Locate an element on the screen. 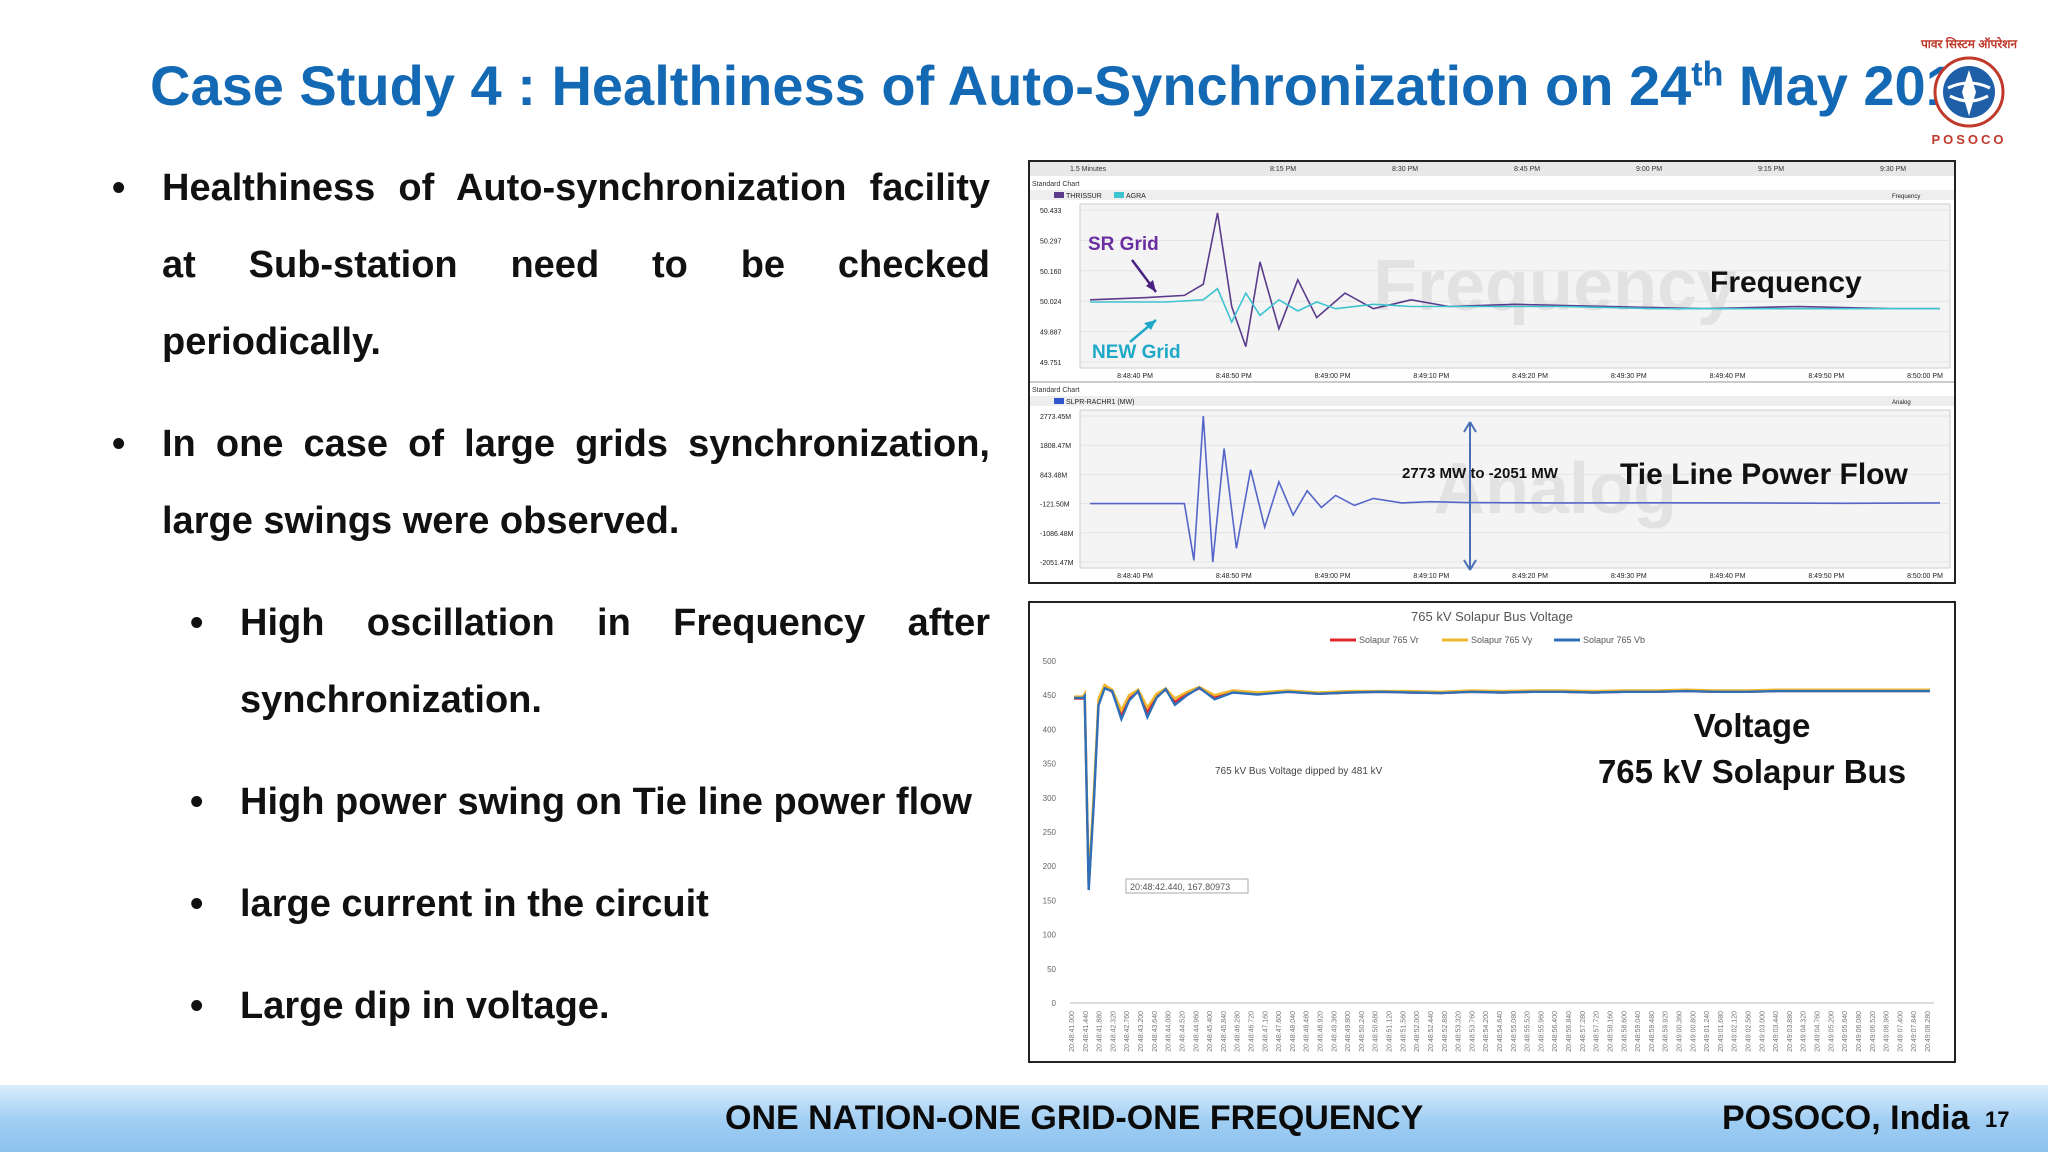 The width and height of the screenshot is (2048, 1152). y-tick-label: 200 is located at coordinates (1050, 866).